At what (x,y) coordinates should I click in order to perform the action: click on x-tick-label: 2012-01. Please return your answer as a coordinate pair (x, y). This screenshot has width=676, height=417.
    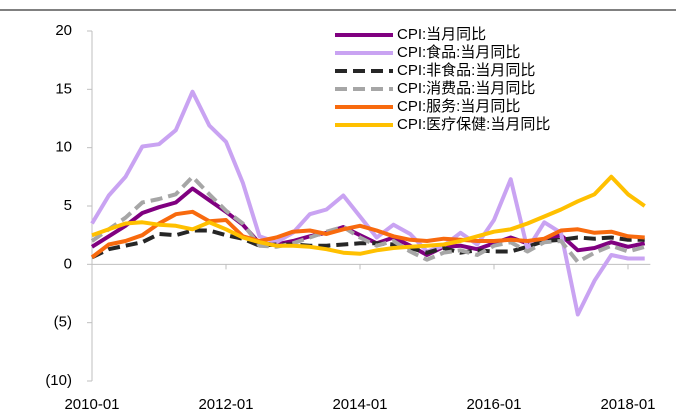
    Looking at the image, I should click on (225, 404).